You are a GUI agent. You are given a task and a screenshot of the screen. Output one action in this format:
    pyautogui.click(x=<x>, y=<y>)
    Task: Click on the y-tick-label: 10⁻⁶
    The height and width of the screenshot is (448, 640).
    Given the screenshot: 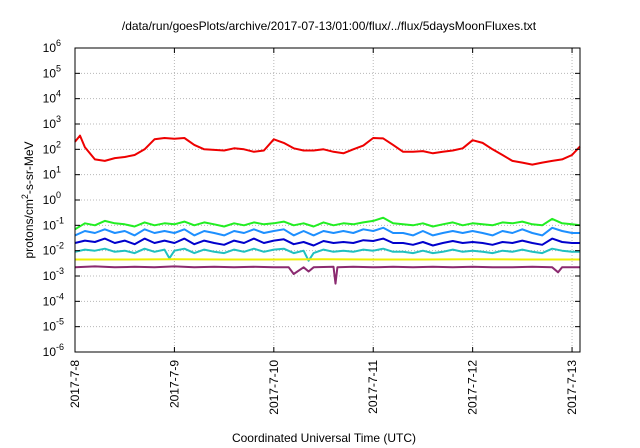 What is the action you would take?
    pyautogui.click(x=53, y=350)
    